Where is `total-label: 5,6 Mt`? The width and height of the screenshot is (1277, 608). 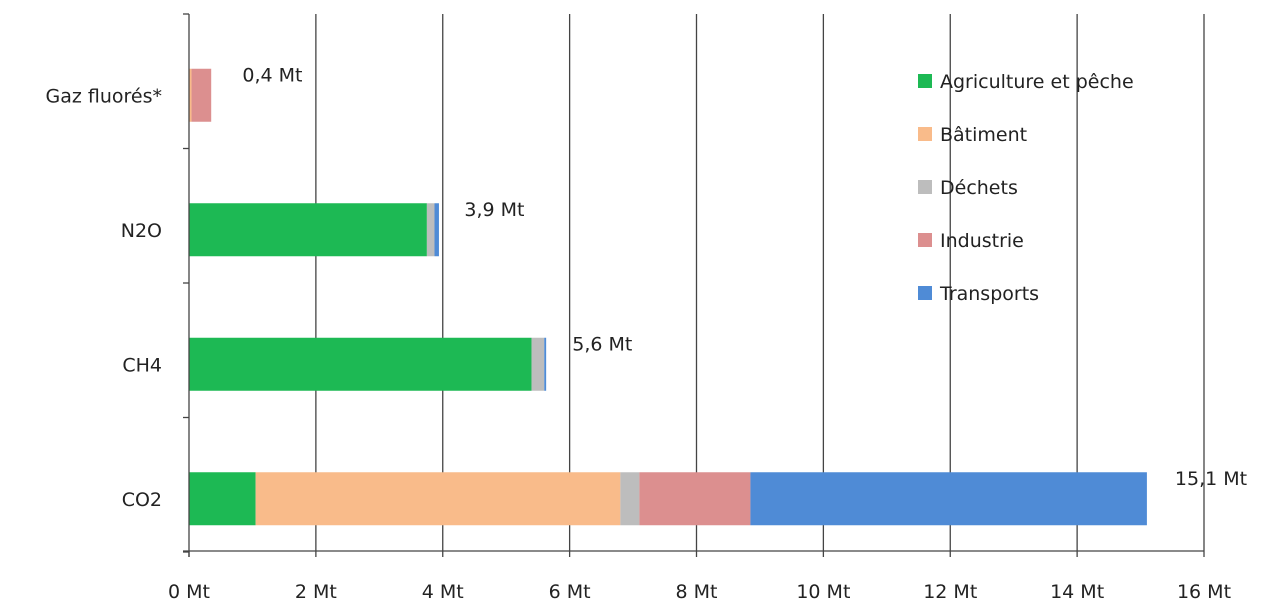 total-label: 5,6 Mt is located at coordinates (602, 344).